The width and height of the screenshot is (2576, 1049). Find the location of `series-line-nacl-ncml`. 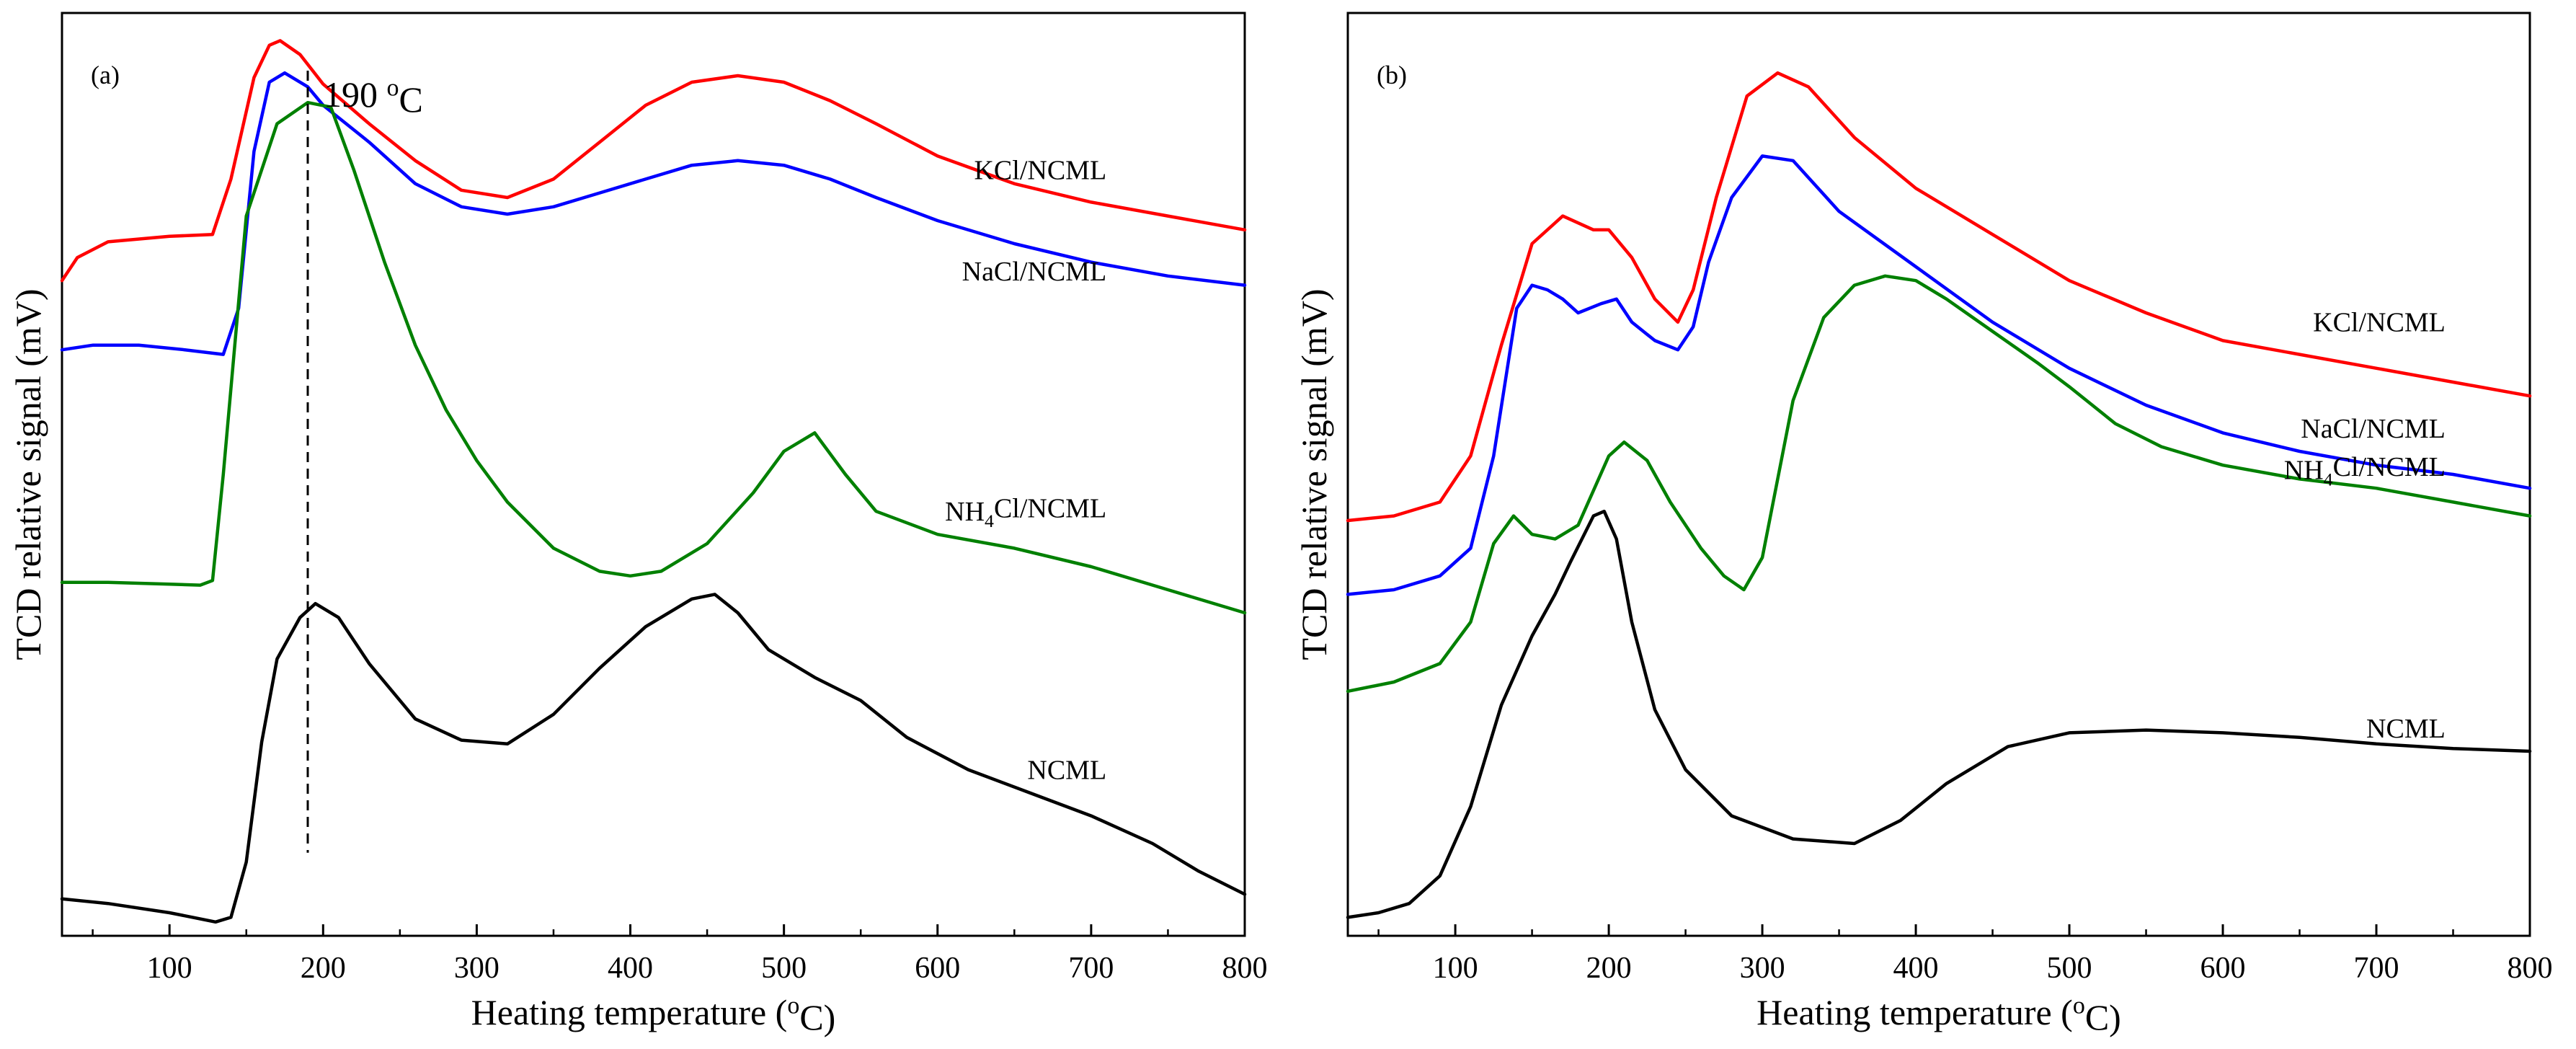

series-line-nacl-ncml is located at coordinates (653, 213).